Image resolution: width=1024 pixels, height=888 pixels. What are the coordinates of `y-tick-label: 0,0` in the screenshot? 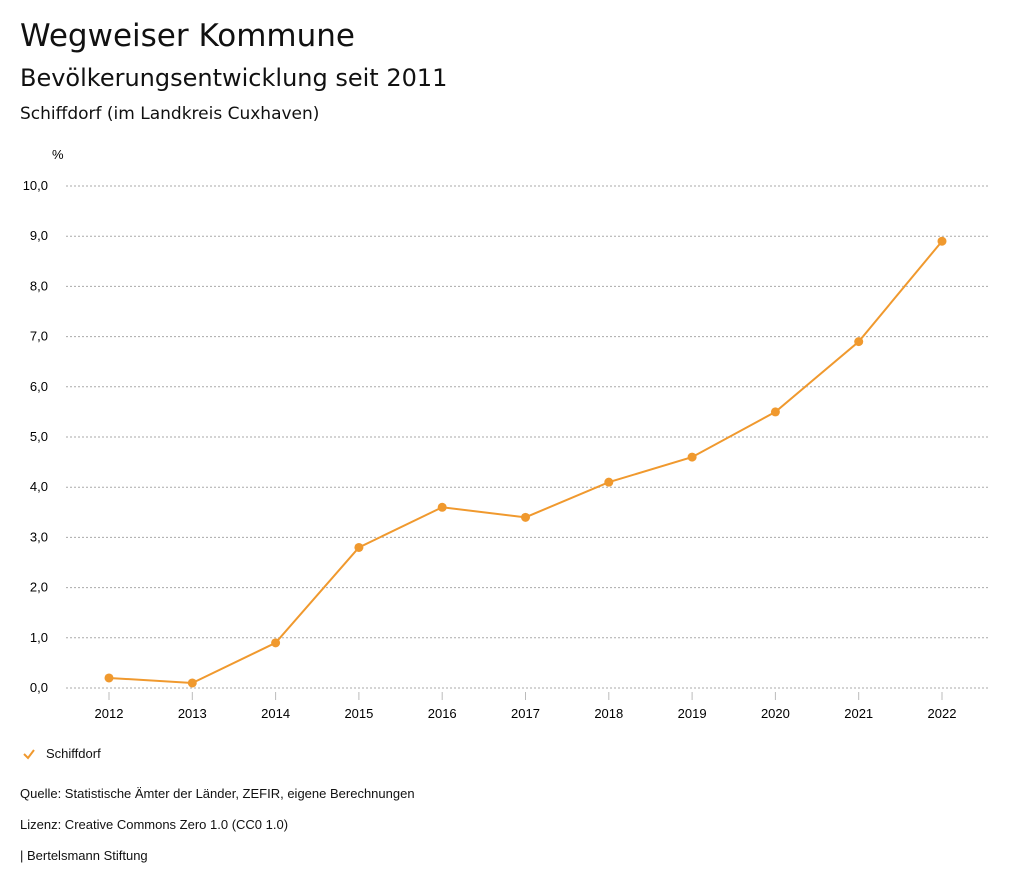 It's located at (39, 687).